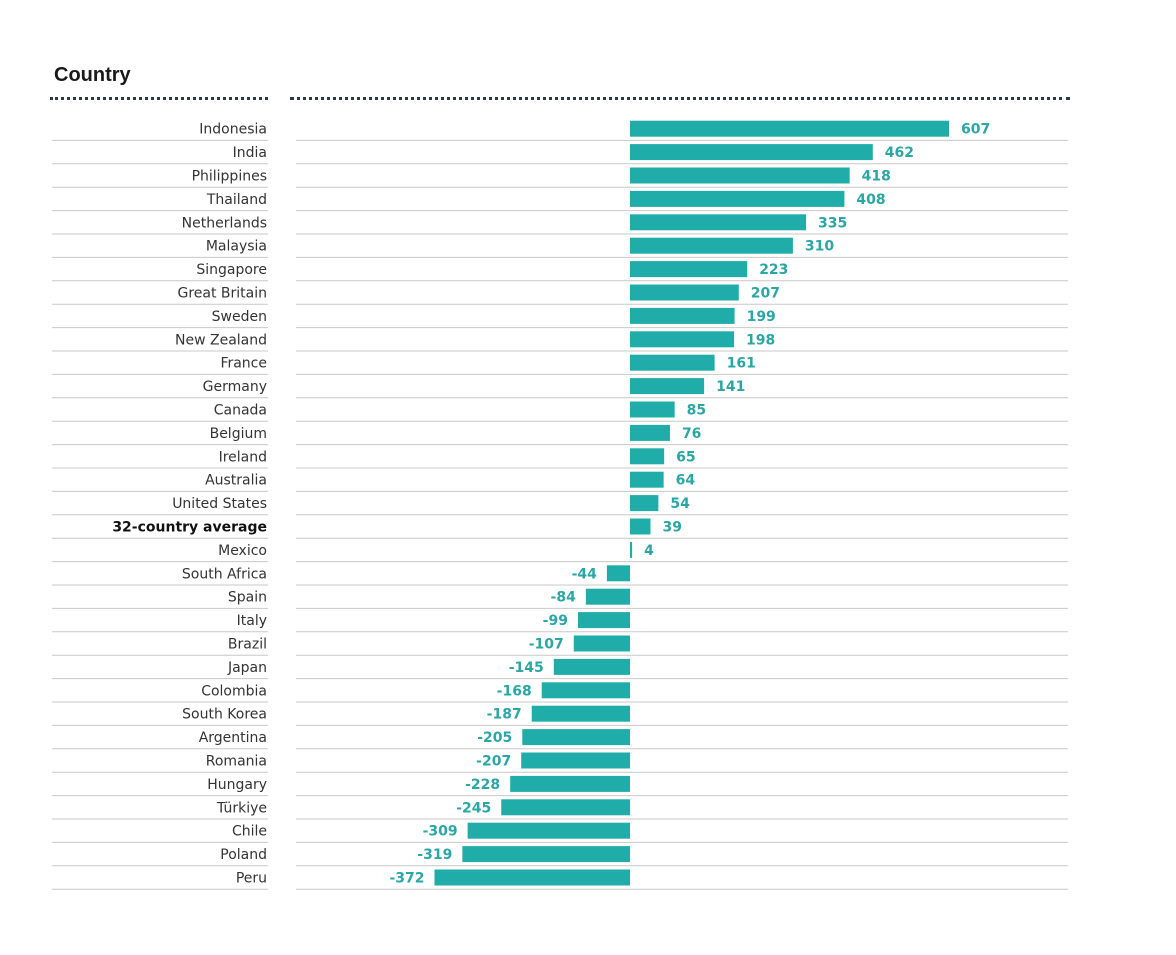 The image size is (1176, 955). I want to click on value-label: 39, so click(671, 528).